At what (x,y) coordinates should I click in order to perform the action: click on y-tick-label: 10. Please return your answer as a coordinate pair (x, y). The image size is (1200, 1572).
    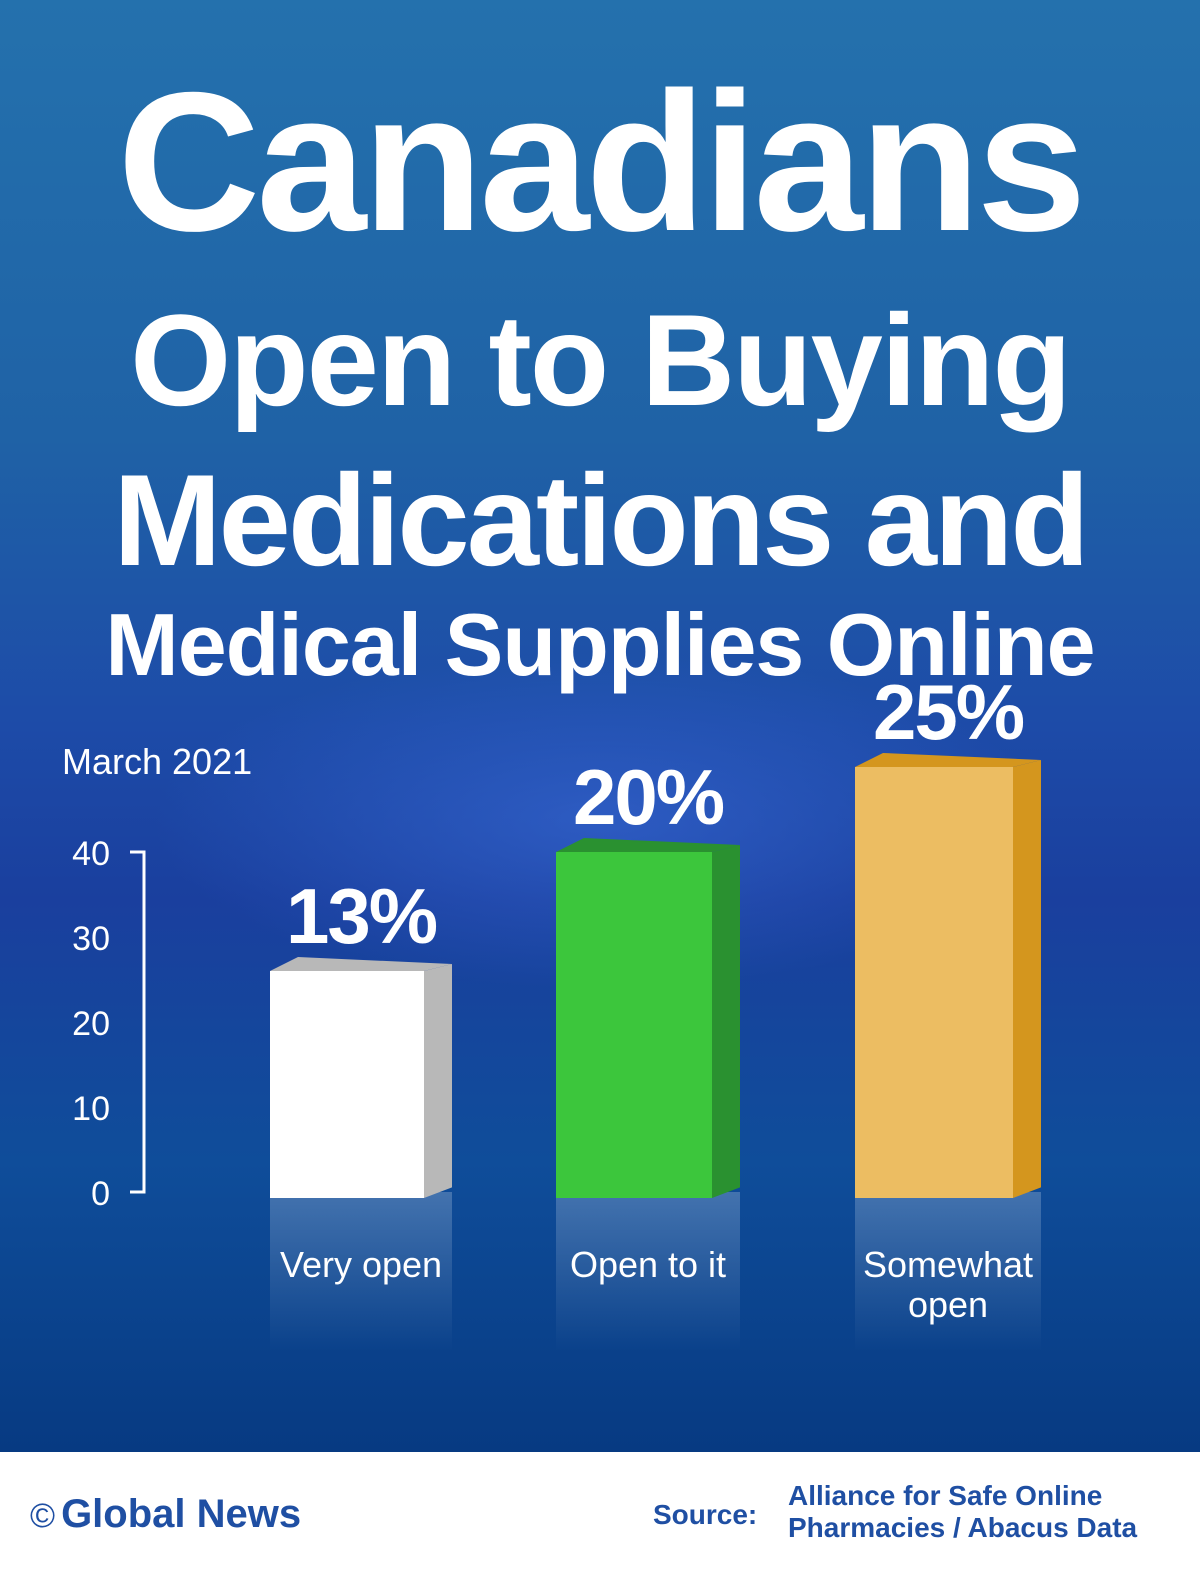
    Looking at the image, I should click on (91, 1109).